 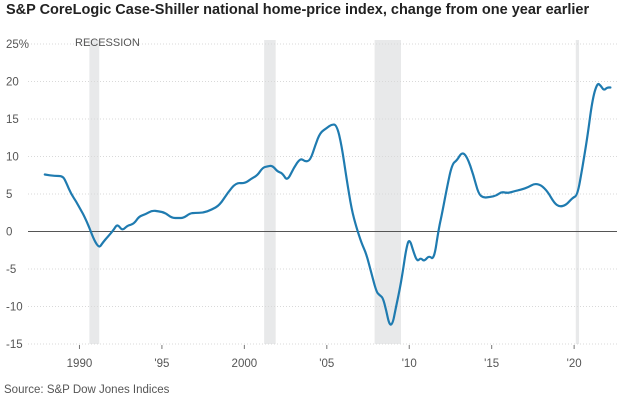 What do you see at coordinates (12, 83) in the screenshot?
I see `y-tick-label: 20` at bounding box center [12, 83].